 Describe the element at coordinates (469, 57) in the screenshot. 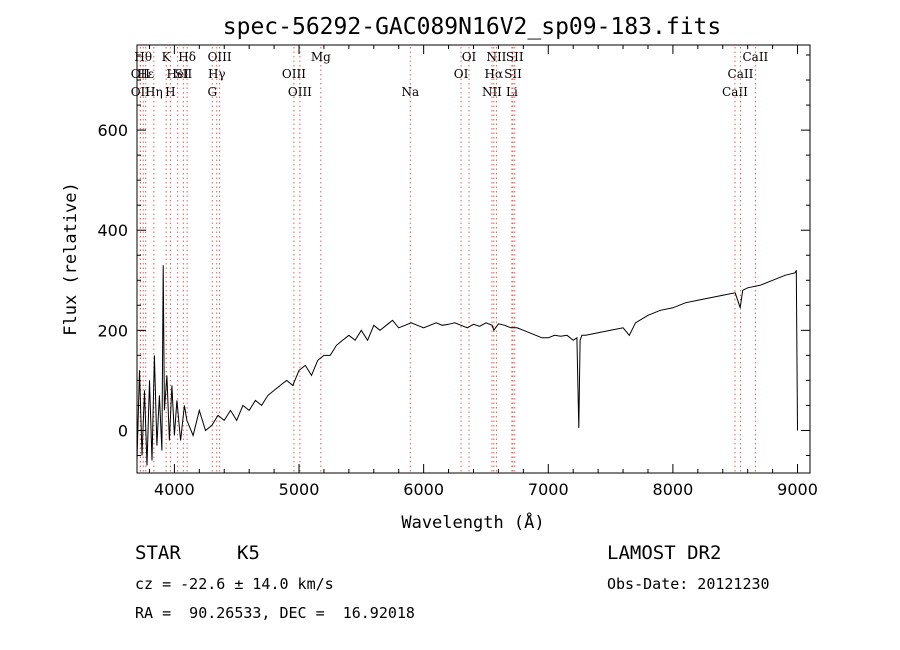

I see `line-label-18: OI` at that location.